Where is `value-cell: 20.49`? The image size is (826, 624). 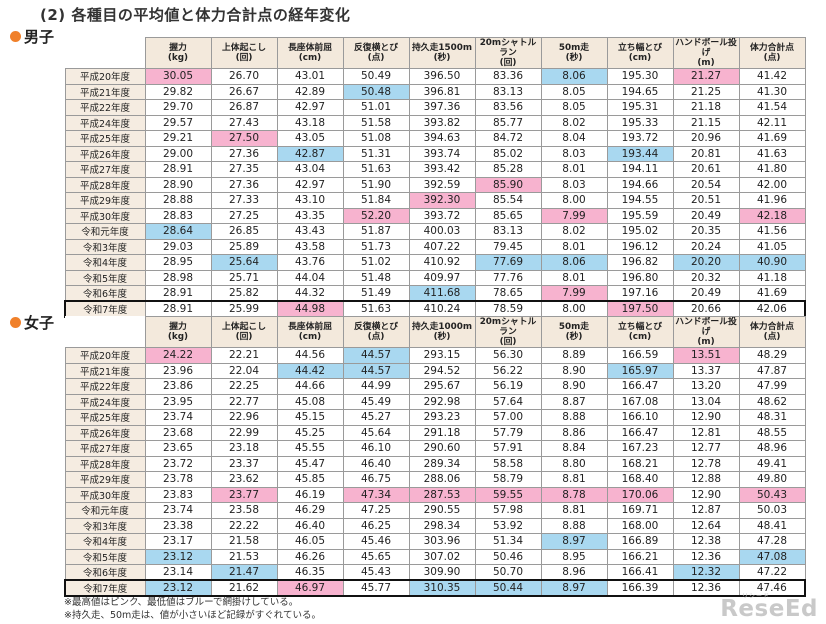
value-cell: 20.49 is located at coordinates (706, 293).